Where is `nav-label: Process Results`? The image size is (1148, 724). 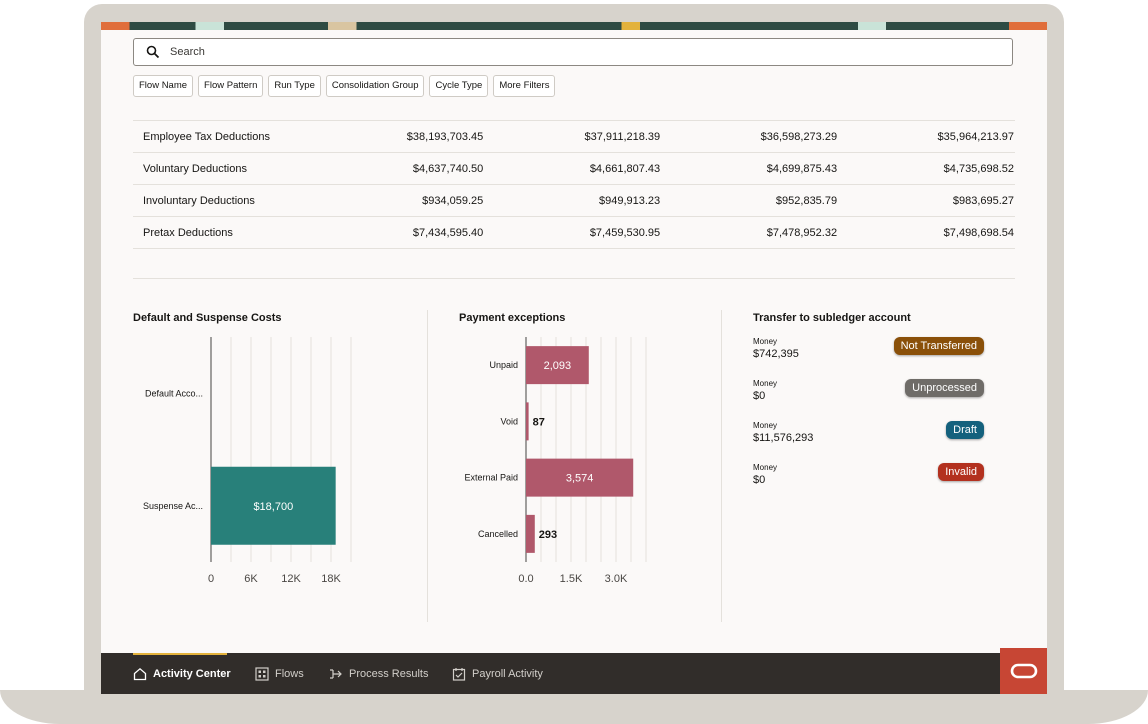
nav-label: Process Results is located at coordinates (389, 673).